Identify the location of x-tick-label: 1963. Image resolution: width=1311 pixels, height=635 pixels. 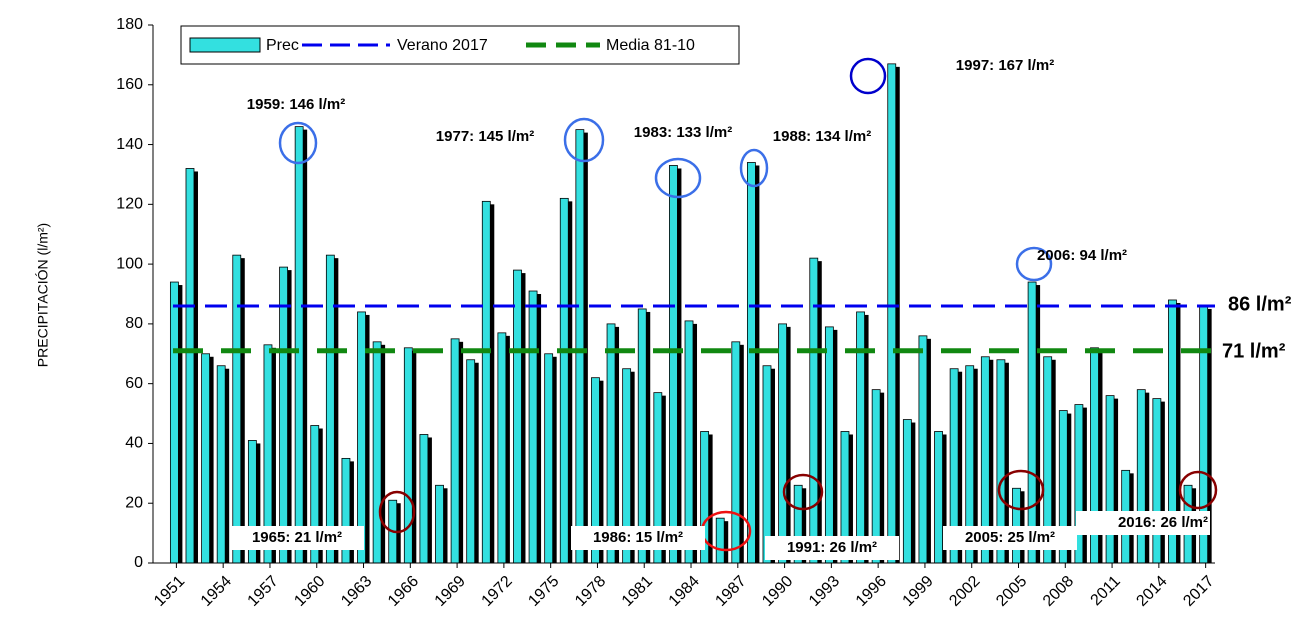
(356, 591).